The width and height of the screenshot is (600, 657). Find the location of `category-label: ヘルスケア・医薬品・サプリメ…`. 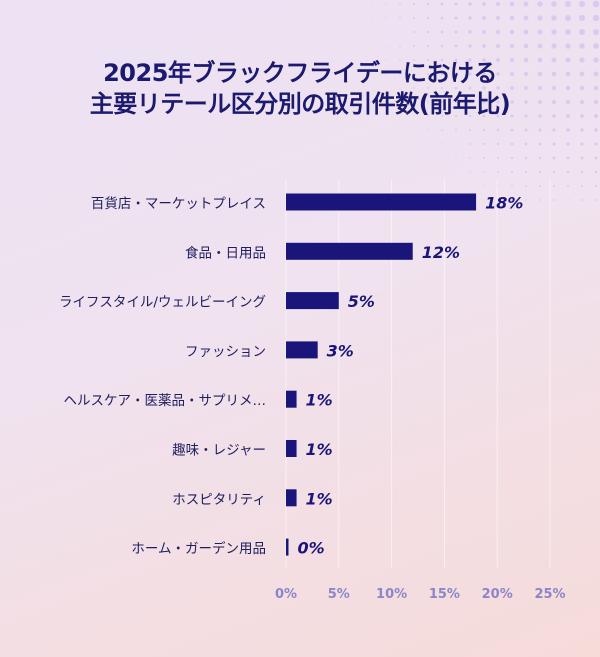

category-label: ヘルスケア・医薬品・サプリメ… is located at coordinates (165, 401).